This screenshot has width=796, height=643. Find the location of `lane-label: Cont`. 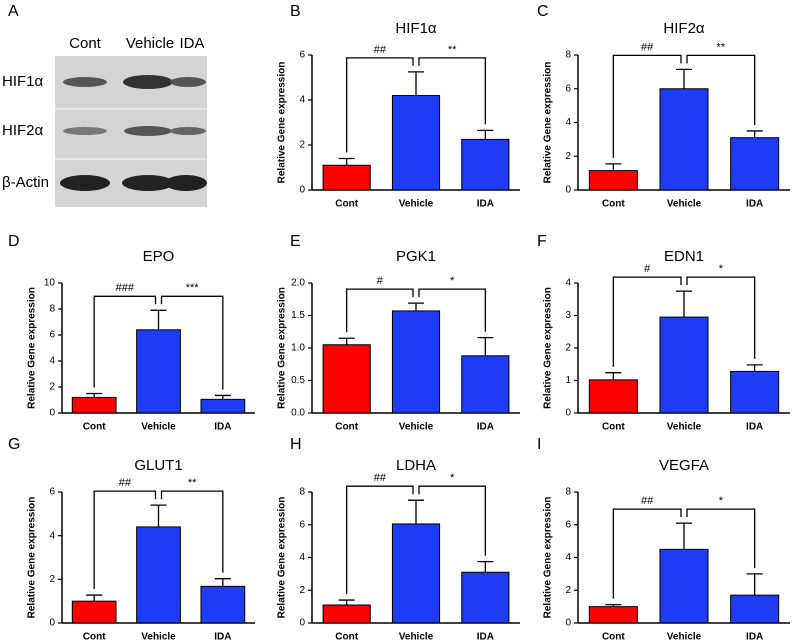

lane-label: Cont is located at coordinates (85, 43).